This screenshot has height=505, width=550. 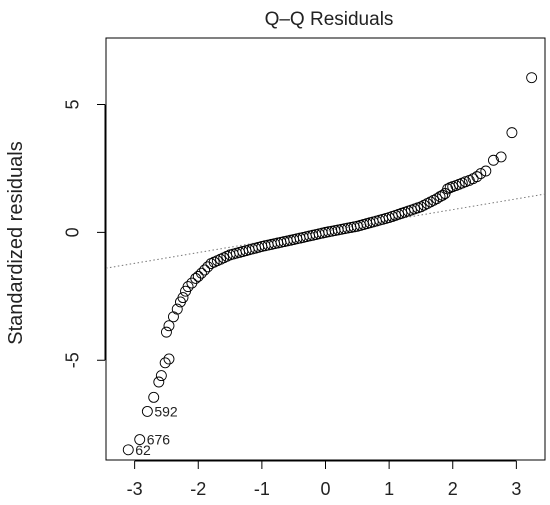 I want to click on point-label: 592, so click(x=166, y=411).